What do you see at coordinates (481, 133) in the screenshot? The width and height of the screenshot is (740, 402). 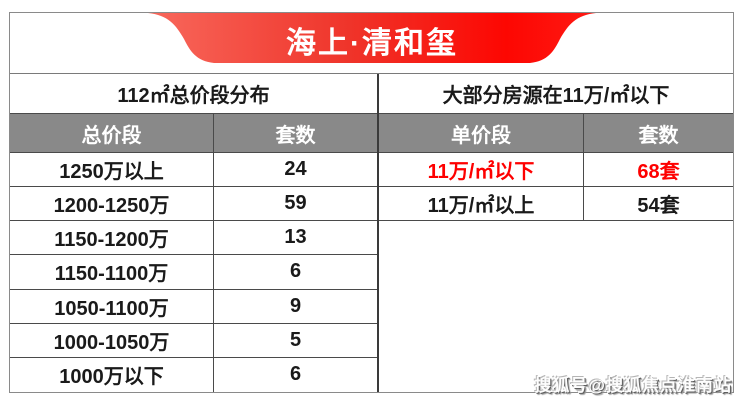 I see `column-header-unit-price-range: 单价段` at bounding box center [481, 133].